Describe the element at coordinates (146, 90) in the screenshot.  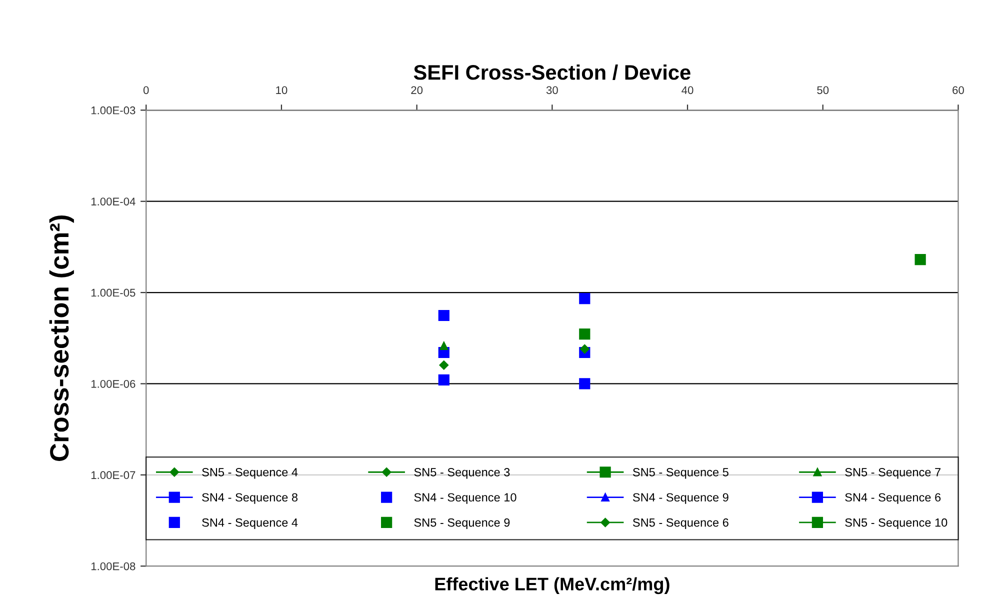
I see `x-tick-label: 0` at that location.